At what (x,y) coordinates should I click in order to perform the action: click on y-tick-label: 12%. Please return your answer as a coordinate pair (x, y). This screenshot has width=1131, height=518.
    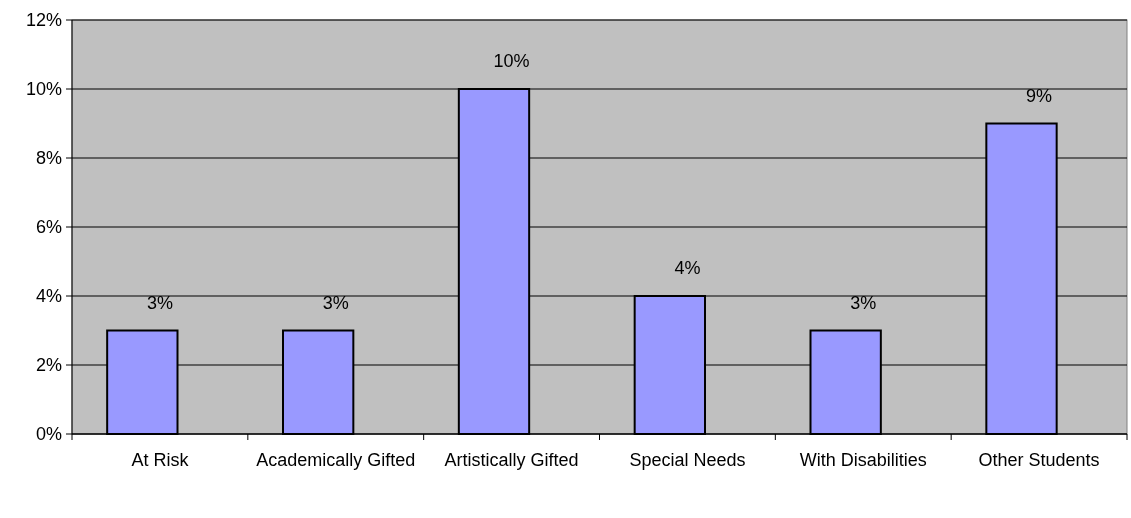
    Looking at the image, I should click on (43, 20).